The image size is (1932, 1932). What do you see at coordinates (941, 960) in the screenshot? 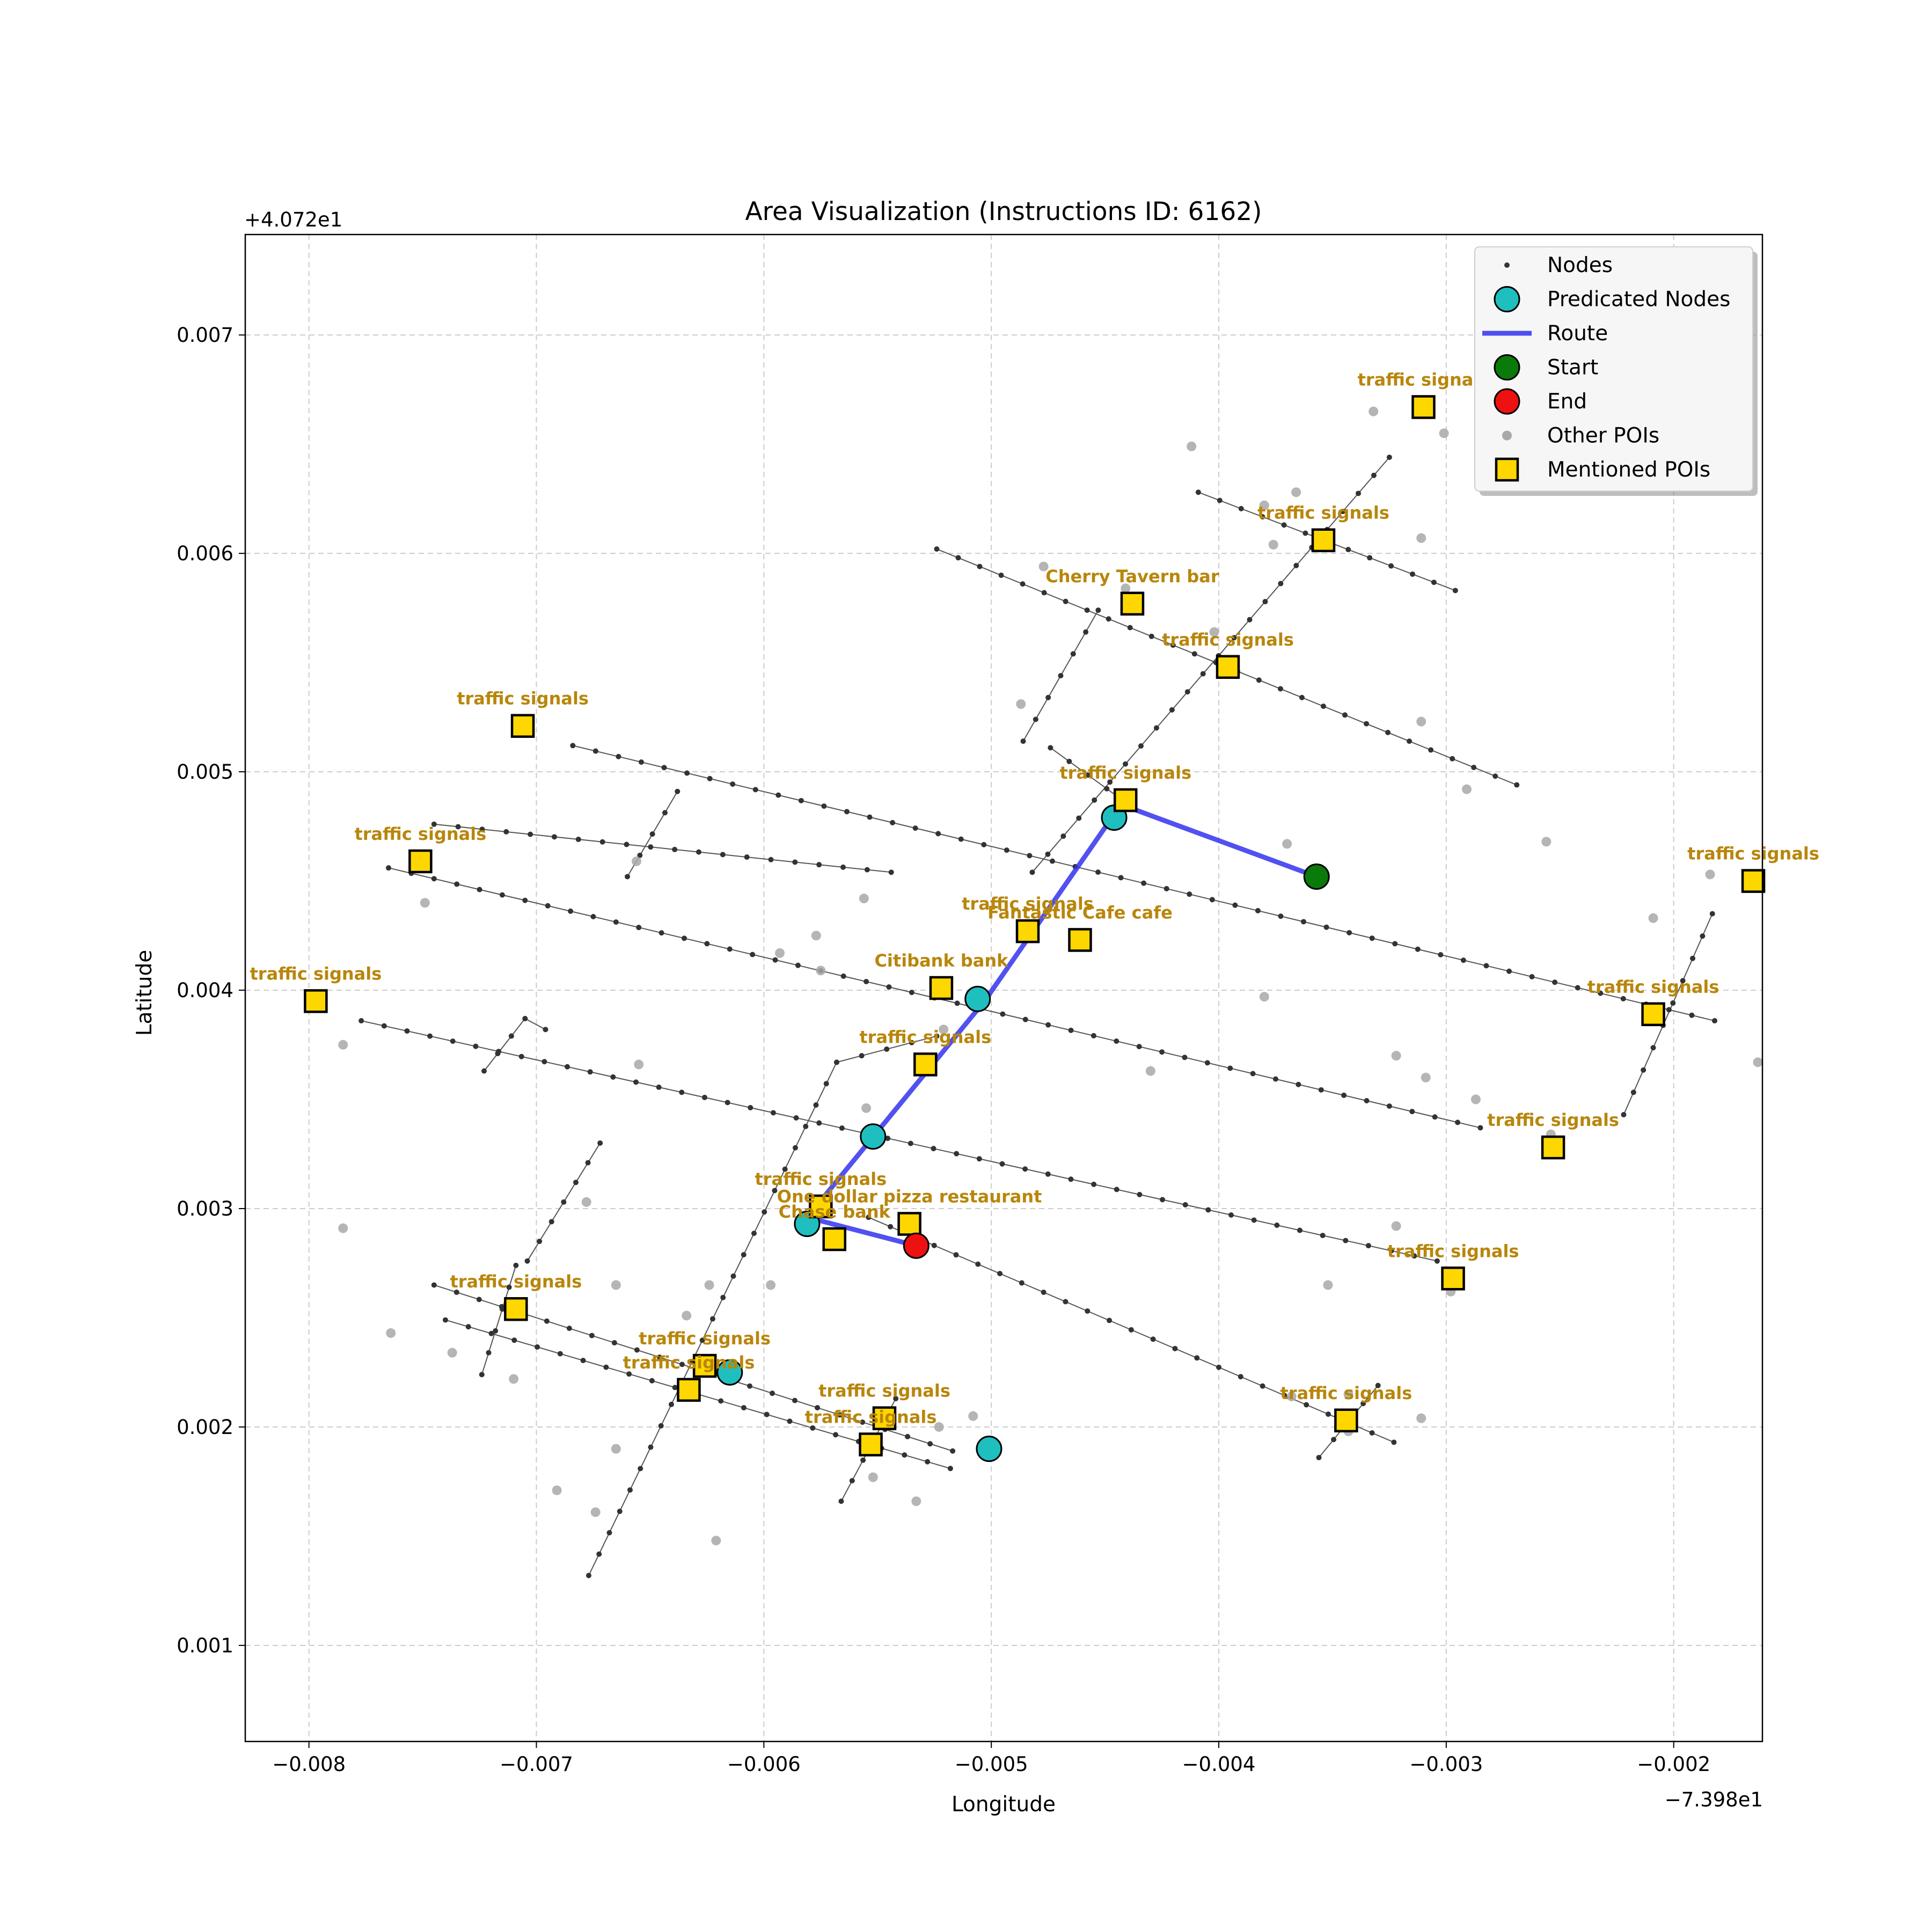
I see `poi-label: Citibank bank` at bounding box center [941, 960].